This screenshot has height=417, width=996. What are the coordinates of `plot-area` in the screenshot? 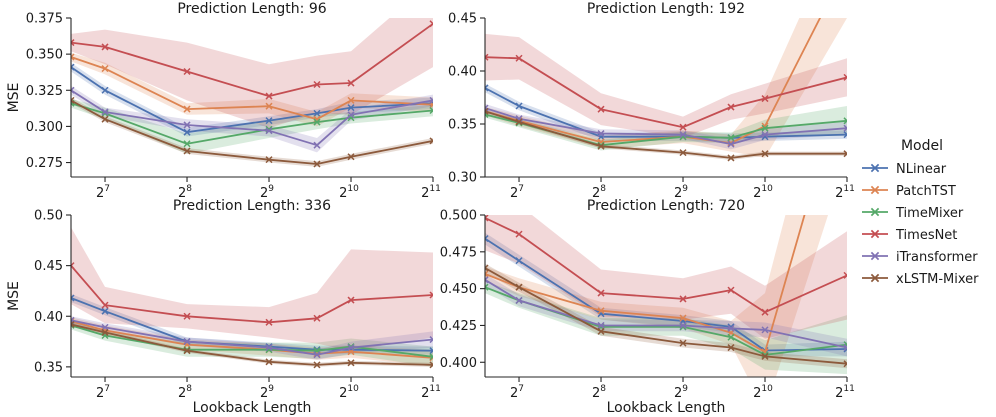 It's located at (252, 93).